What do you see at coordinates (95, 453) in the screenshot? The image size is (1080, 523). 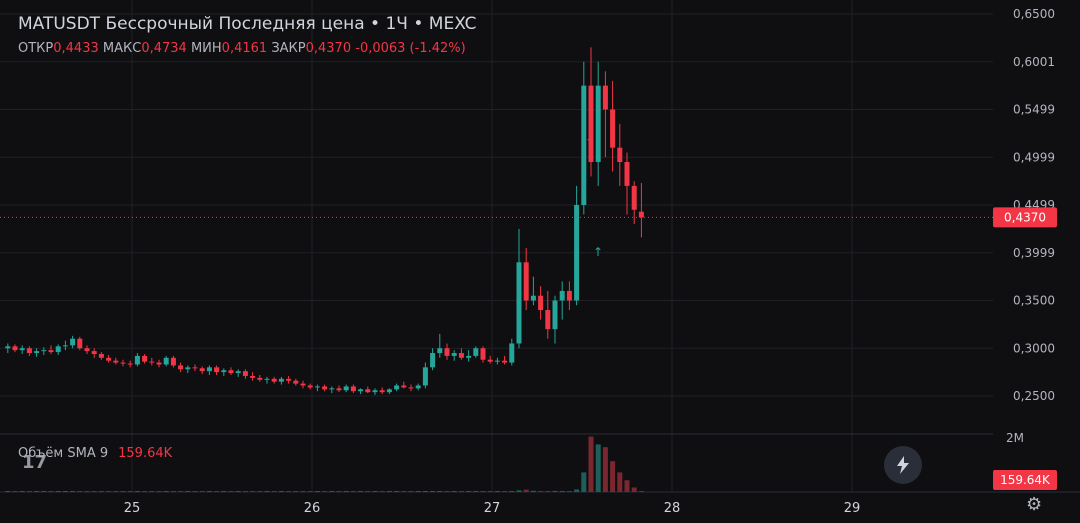 I see `volume-legend: Объём SMA 9 159.64K` at bounding box center [95, 453].